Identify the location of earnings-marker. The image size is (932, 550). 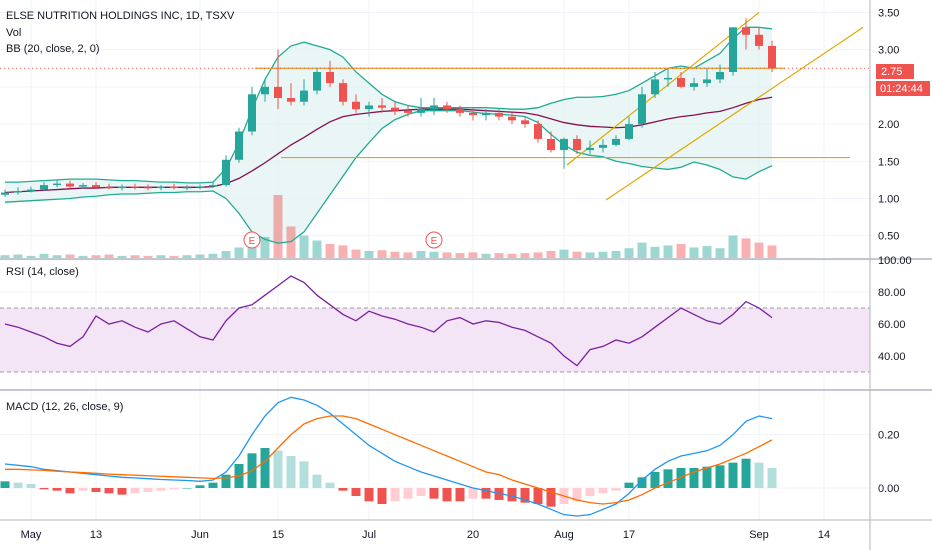
(434, 240).